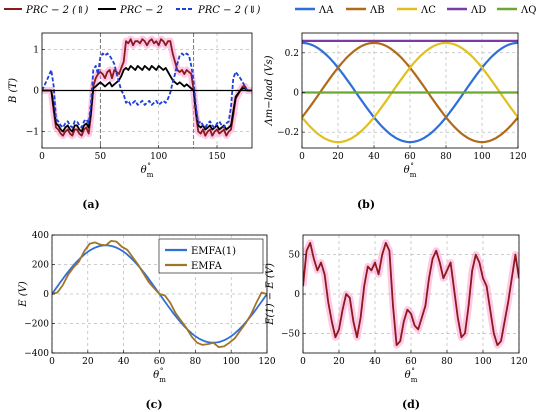  Describe the element at coordinates (40, 266) in the screenshot. I see `y-tick-label: 200` at that location.